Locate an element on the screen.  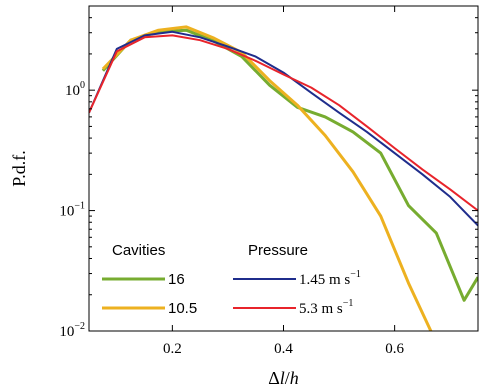
y-tick-label: 10⁻² is located at coordinates (72, 330).